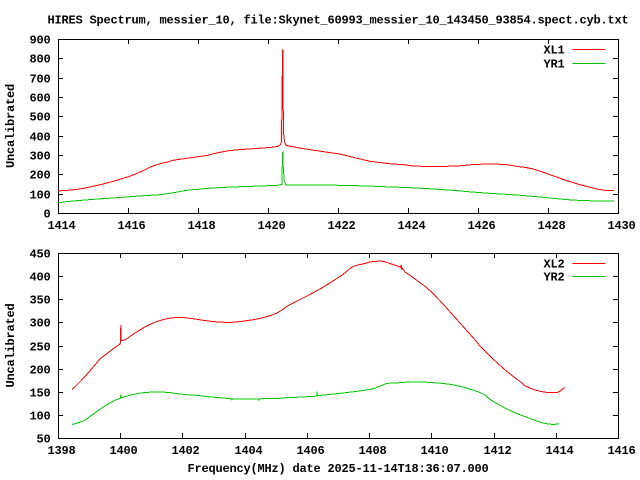 The image size is (640, 480). I want to click on svg-text: XL1, so click(553, 51).